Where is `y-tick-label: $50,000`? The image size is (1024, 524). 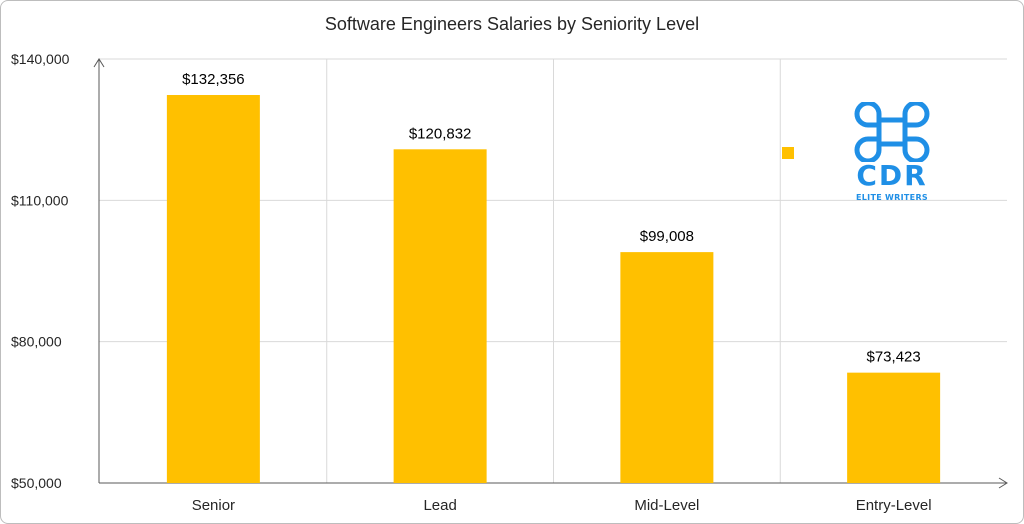 y-tick-label: $50,000 is located at coordinates (36, 483).